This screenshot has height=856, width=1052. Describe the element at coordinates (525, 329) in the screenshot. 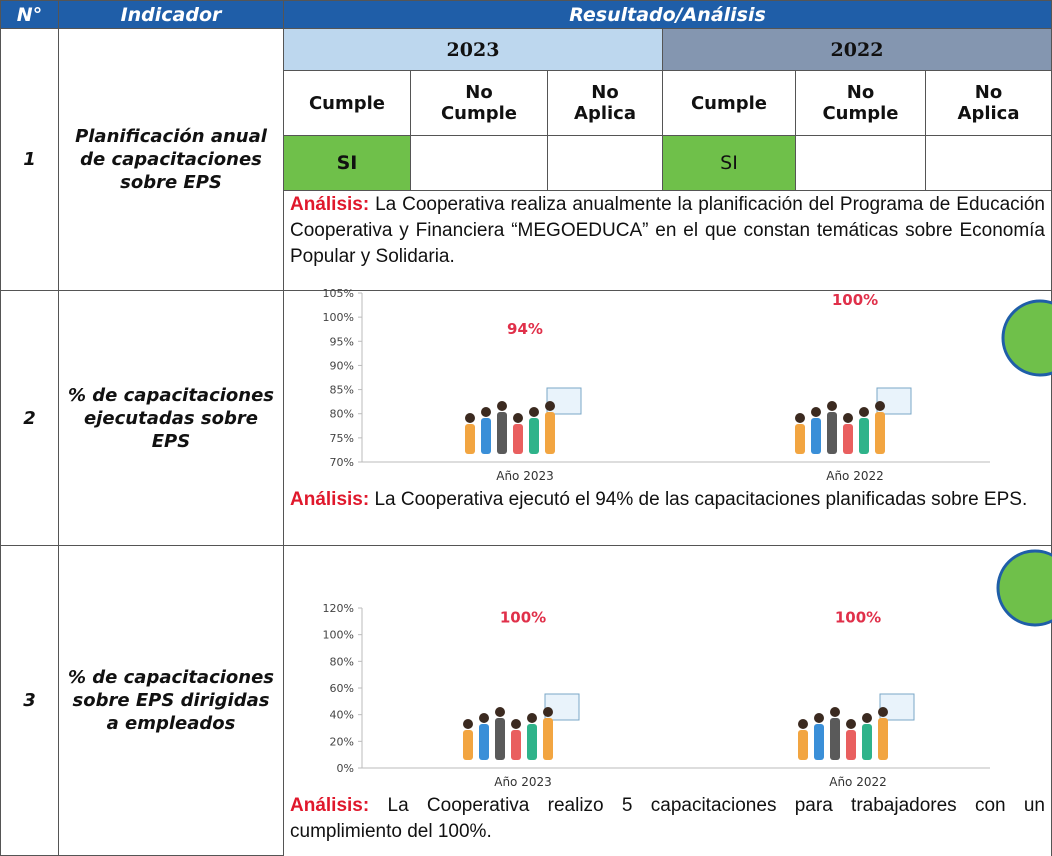

I see `value-label: 94%` at that location.